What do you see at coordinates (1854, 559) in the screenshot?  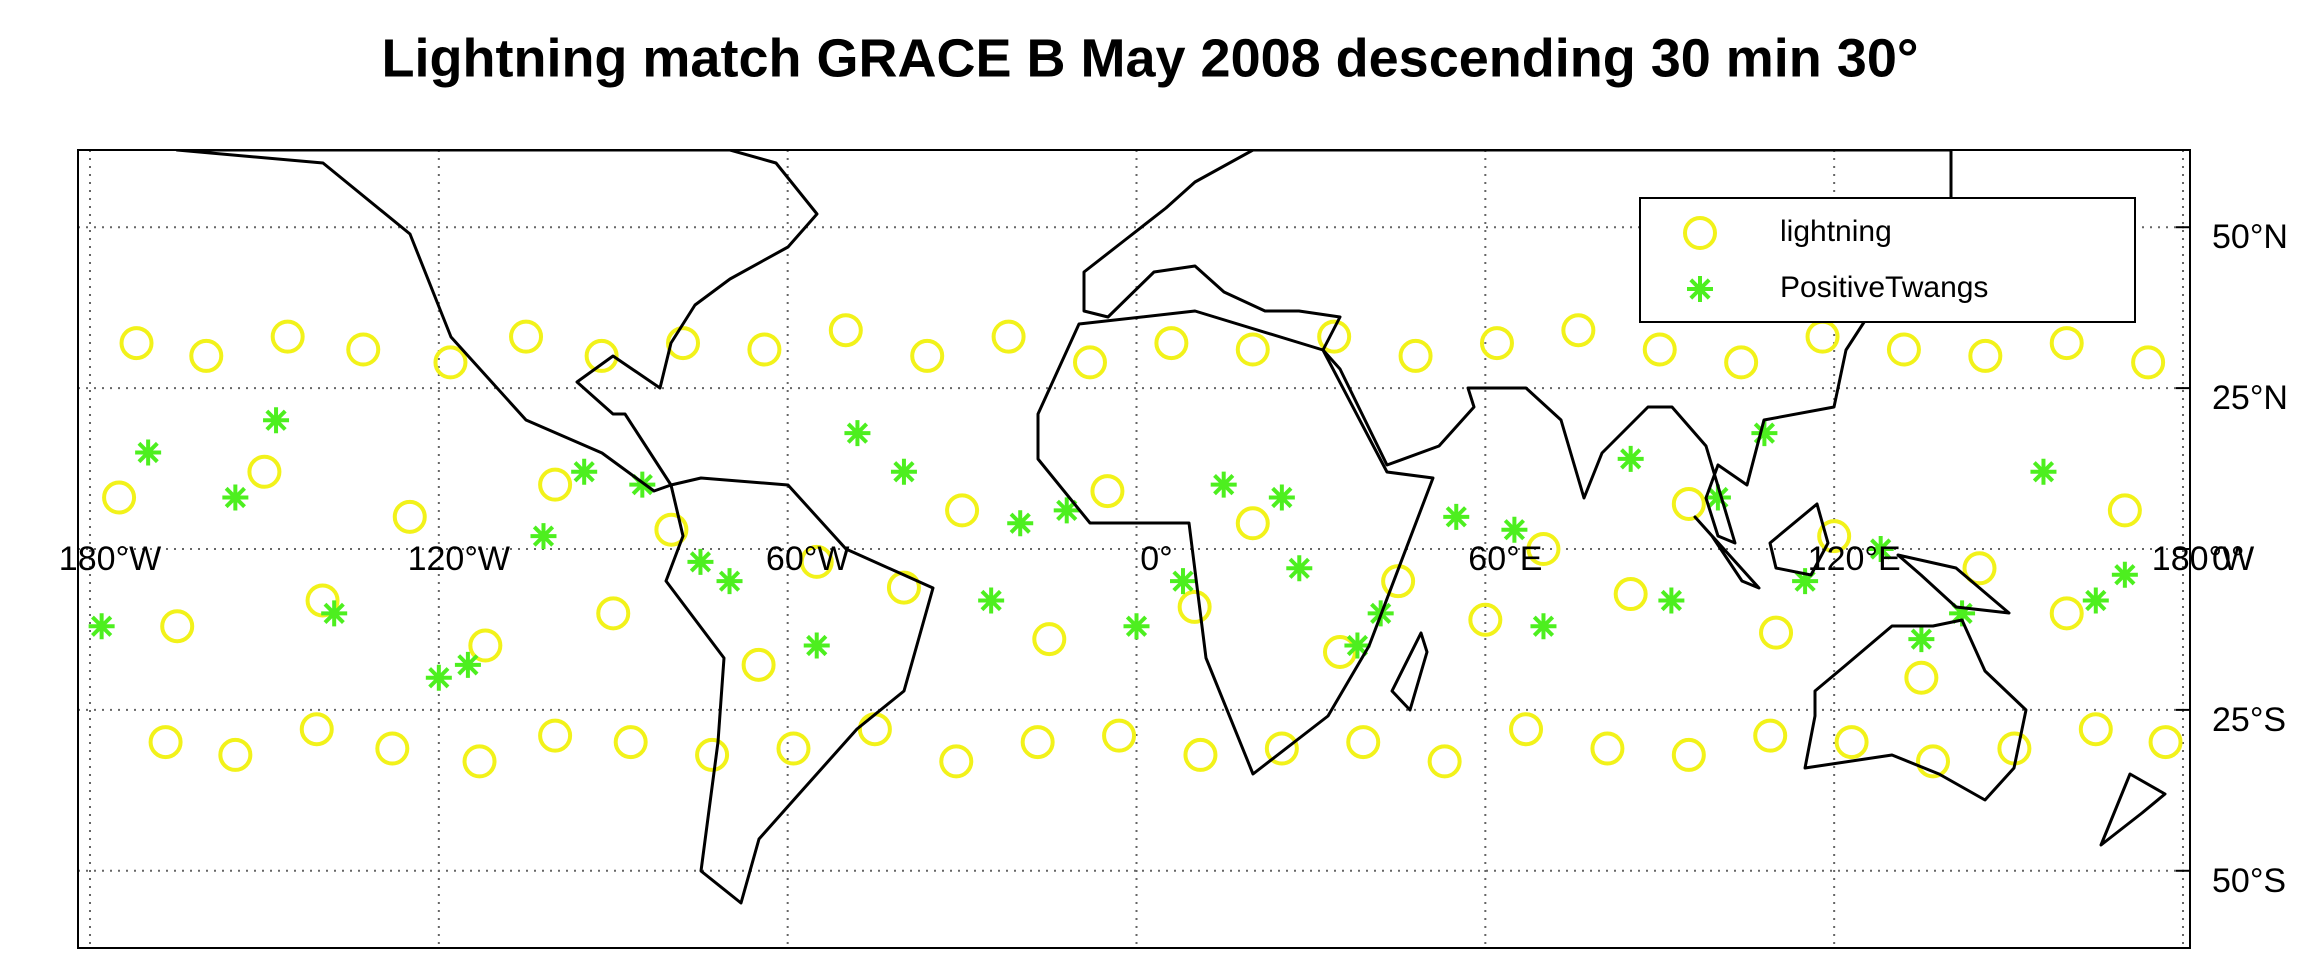 I see `x-tick-label: 120°E` at bounding box center [1854, 559].